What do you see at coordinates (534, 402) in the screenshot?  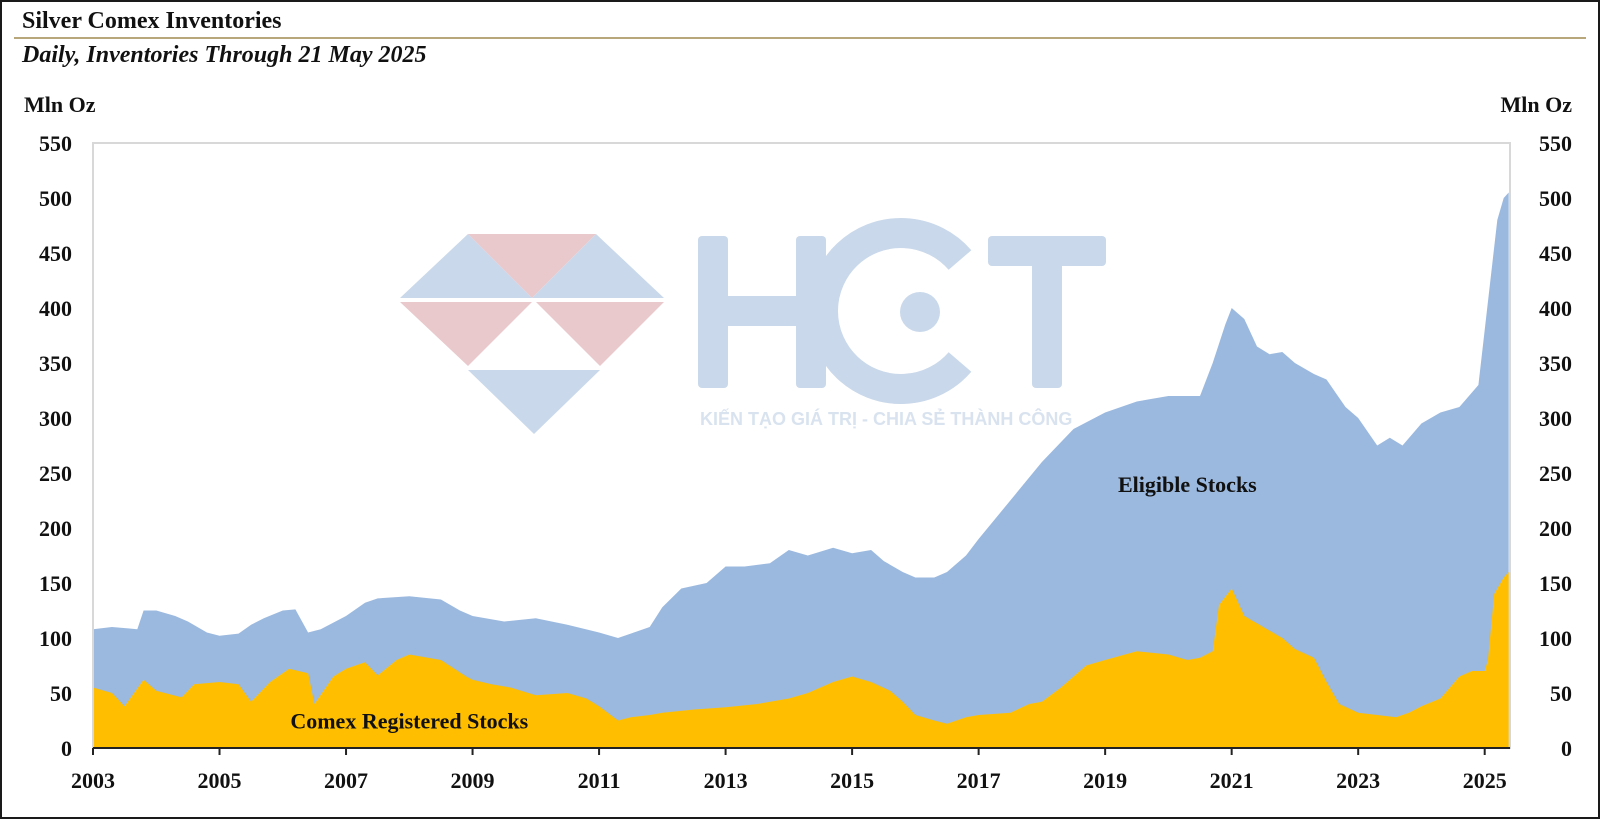 I see `logo-diamond-bottom` at bounding box center [534, 402].